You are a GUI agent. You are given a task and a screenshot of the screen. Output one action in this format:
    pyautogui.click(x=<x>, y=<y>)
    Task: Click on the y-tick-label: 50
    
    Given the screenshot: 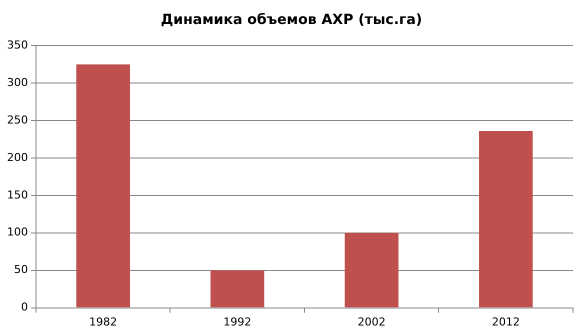 What is the action you would take?
    pyautogui.click(x=21, y=269)
    